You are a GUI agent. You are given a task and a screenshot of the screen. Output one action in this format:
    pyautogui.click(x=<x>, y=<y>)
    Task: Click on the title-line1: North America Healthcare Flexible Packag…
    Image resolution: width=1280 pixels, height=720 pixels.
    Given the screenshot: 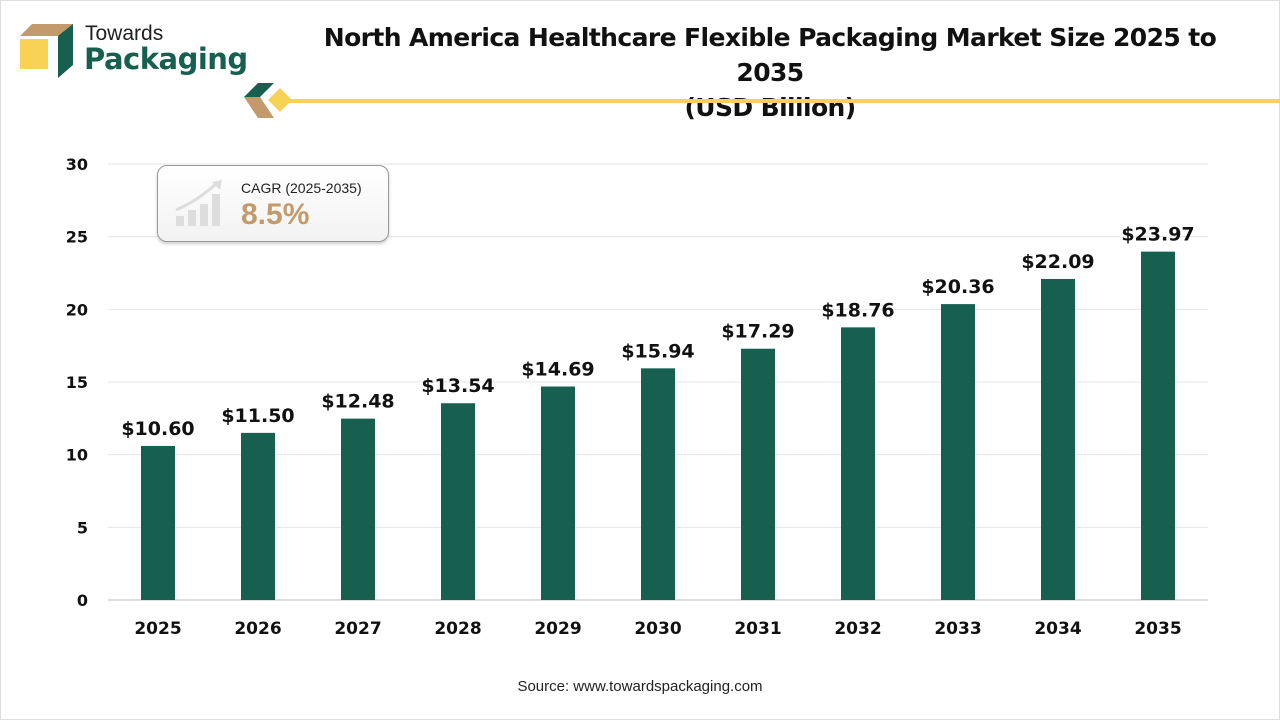 What is the action you would take?
    pyautogui.click(x=770, y=55)
    